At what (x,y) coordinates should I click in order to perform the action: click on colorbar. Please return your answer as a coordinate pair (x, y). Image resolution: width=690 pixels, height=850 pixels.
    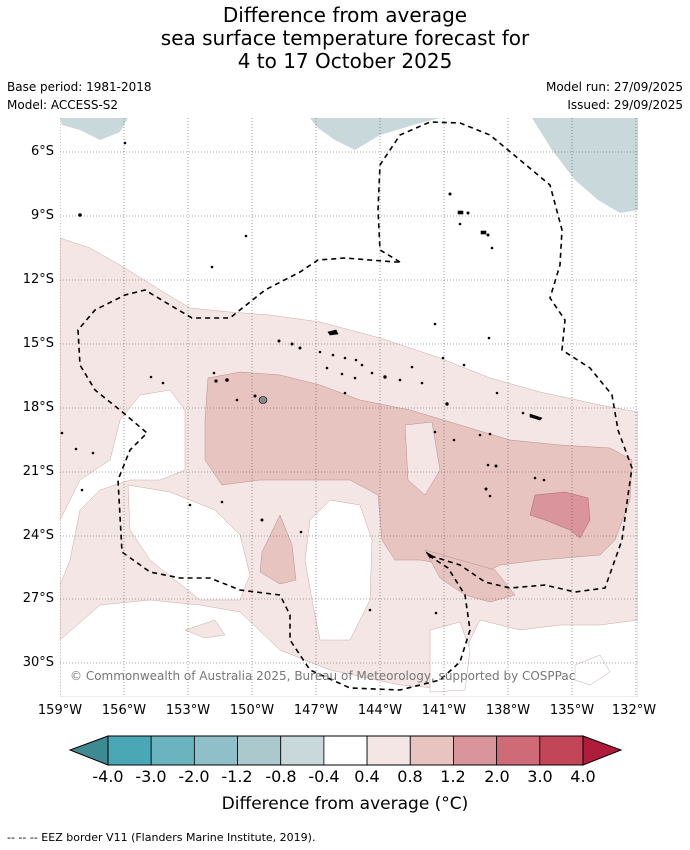
    Looking at the image, I should click on (345, 750).